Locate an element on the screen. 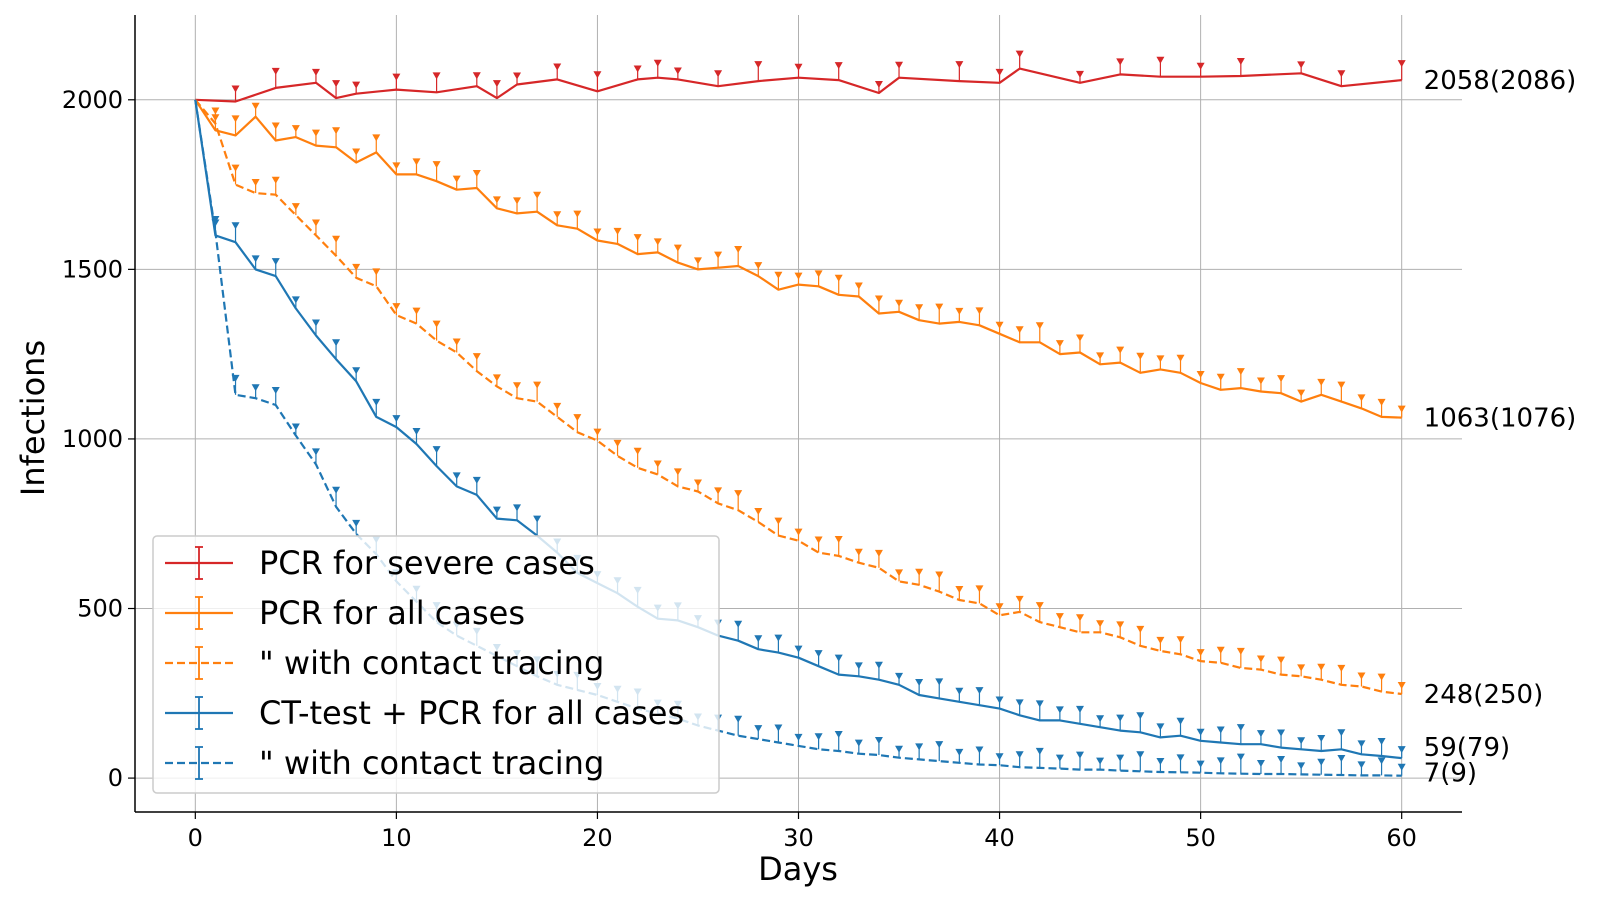 This screenshot has width=1600, height=900. legend-entry: CT-test + PCR for all cases is located at coordinates (424, 713).